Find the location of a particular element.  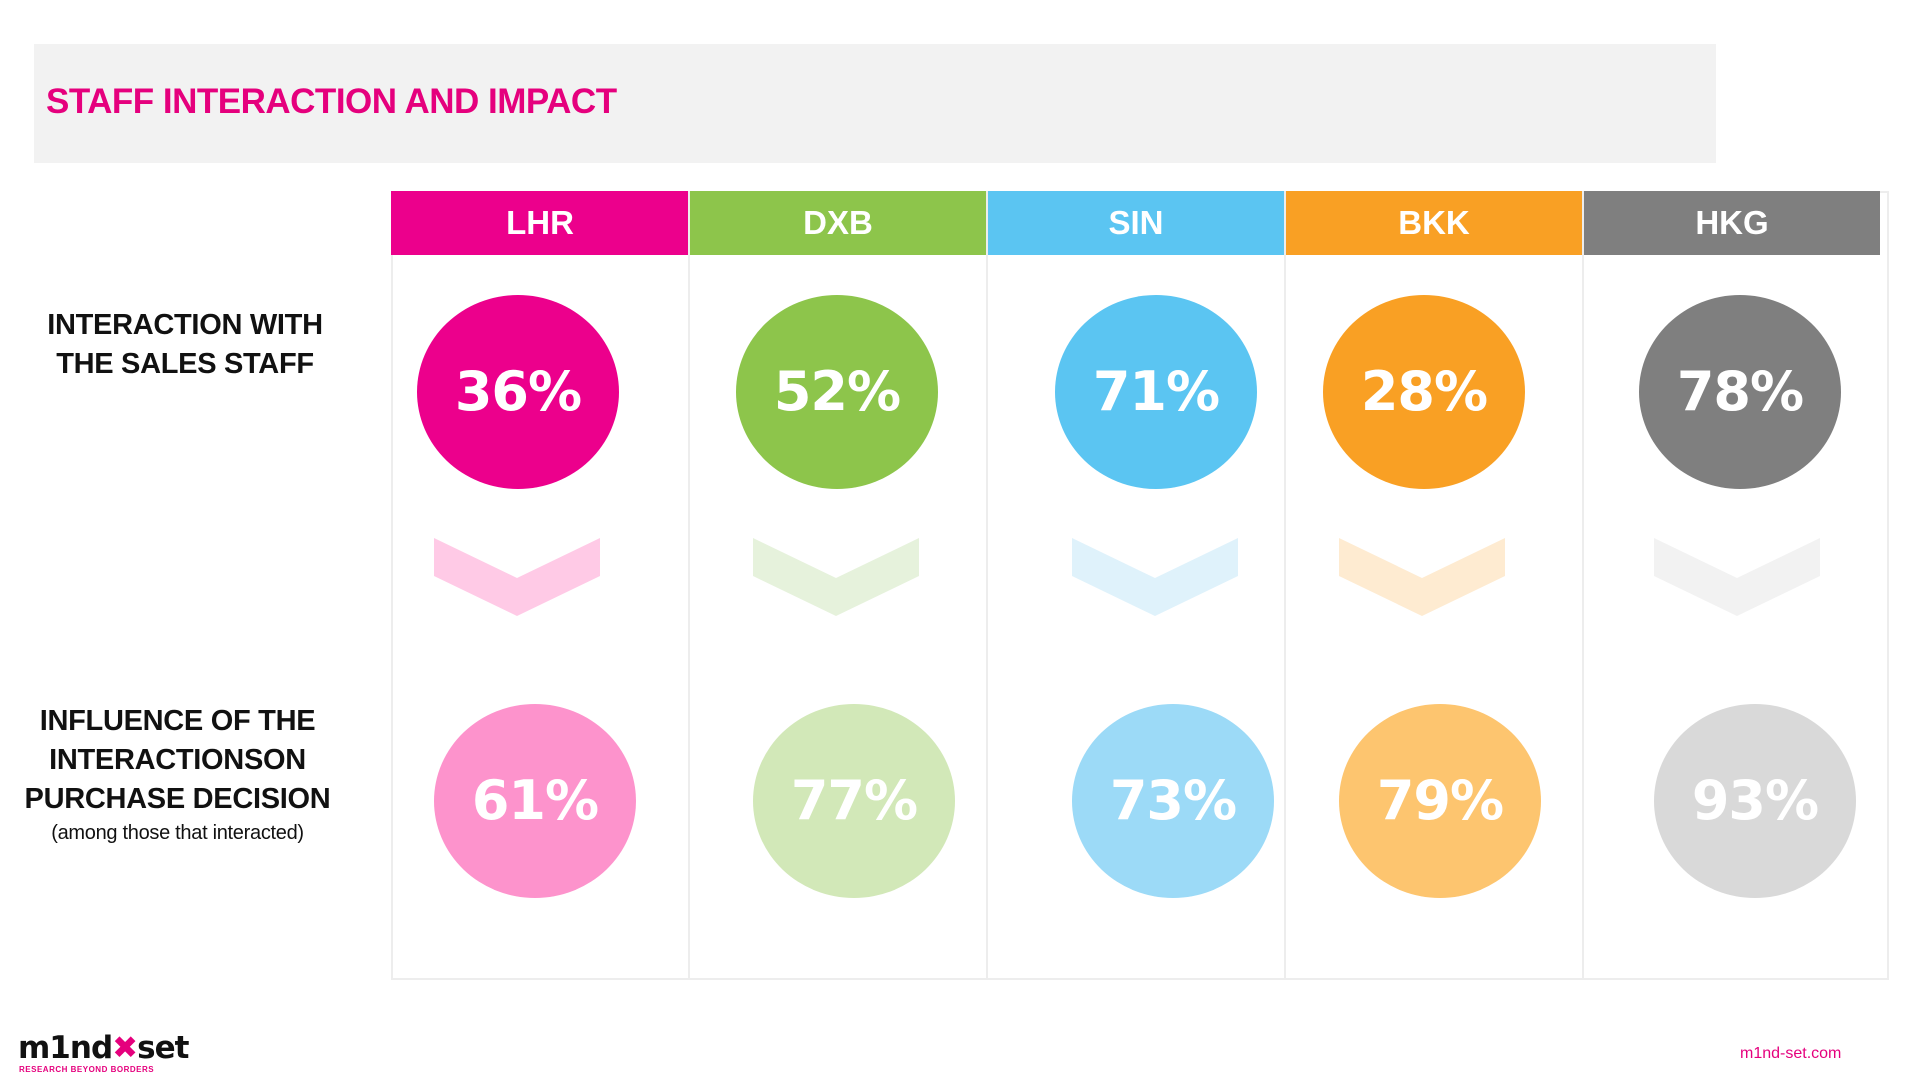

column-sin: SIN 71% 73% is located at coordinates (1135, 585).